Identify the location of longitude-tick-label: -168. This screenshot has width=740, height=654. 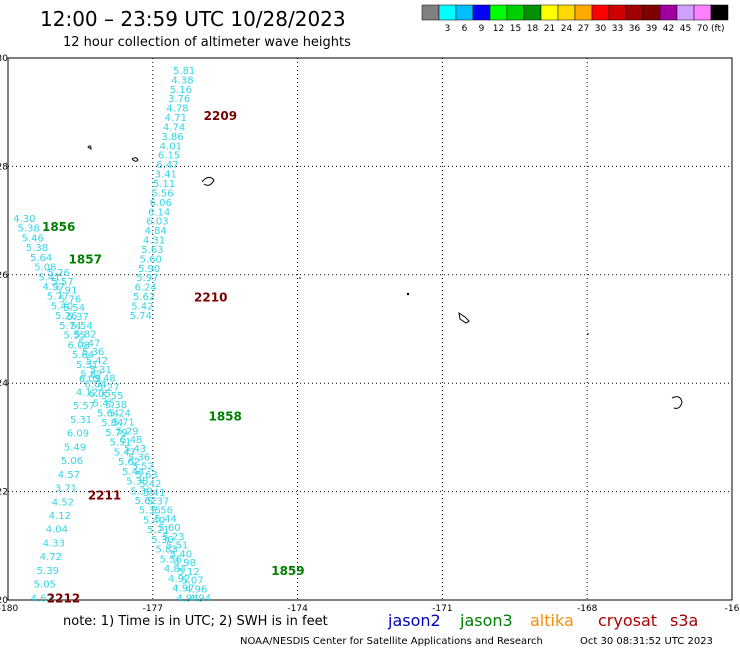
(587, 609).